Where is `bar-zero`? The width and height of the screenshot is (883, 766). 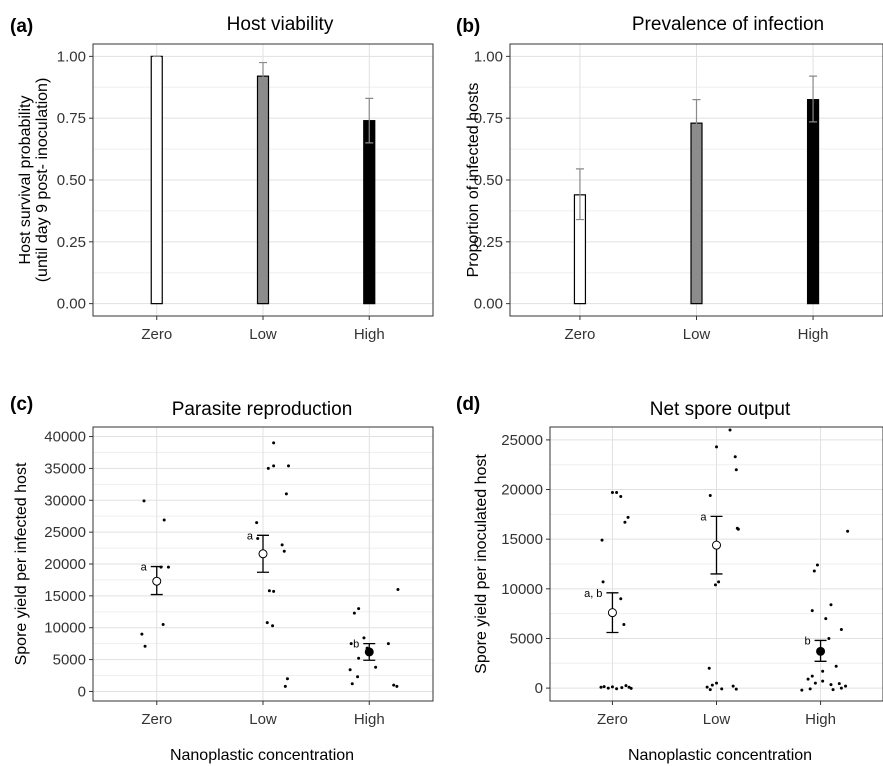 bar-zero is located at coordinates (156, 180).